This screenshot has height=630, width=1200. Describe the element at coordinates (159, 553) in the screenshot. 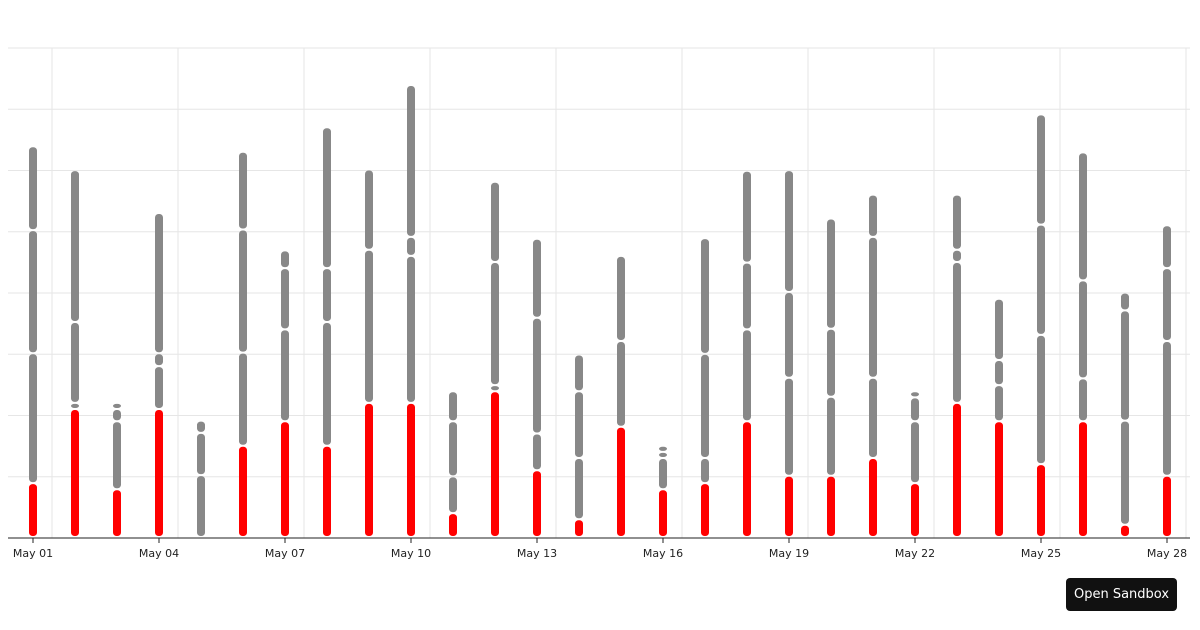

I see `x-tick-label: May 04` at that location.